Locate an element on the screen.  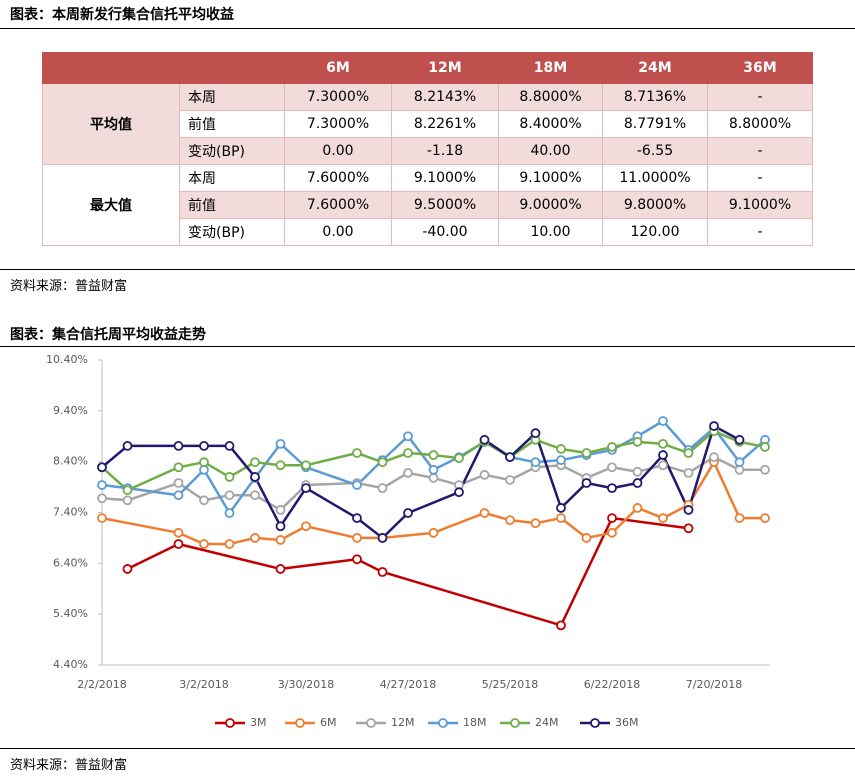
group-label: 最大值 is located at coordinates (111, 205).